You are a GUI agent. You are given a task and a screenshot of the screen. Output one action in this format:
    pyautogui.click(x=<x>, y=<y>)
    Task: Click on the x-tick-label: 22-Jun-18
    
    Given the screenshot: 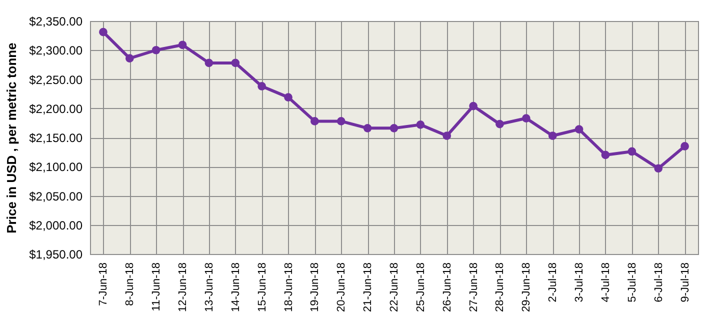 What is the action you would take?
    pyautogui.click(x=394, y=287)
    